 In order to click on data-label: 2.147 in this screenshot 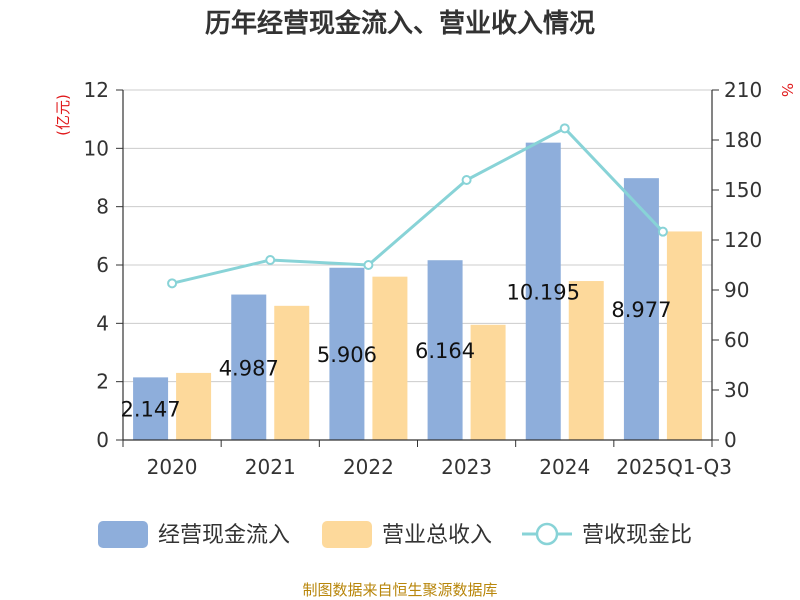, I will do `click(151, 410)`.